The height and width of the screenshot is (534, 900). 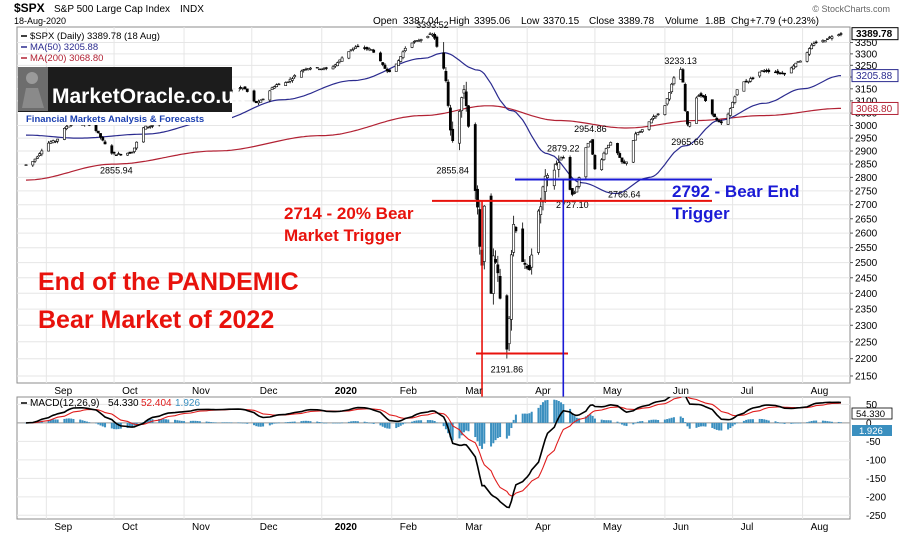 What do you see at coordinates (543, 527) in the screenshot?
I see `macd-x-tick-label: Apr` at bounding box center [543, 527].